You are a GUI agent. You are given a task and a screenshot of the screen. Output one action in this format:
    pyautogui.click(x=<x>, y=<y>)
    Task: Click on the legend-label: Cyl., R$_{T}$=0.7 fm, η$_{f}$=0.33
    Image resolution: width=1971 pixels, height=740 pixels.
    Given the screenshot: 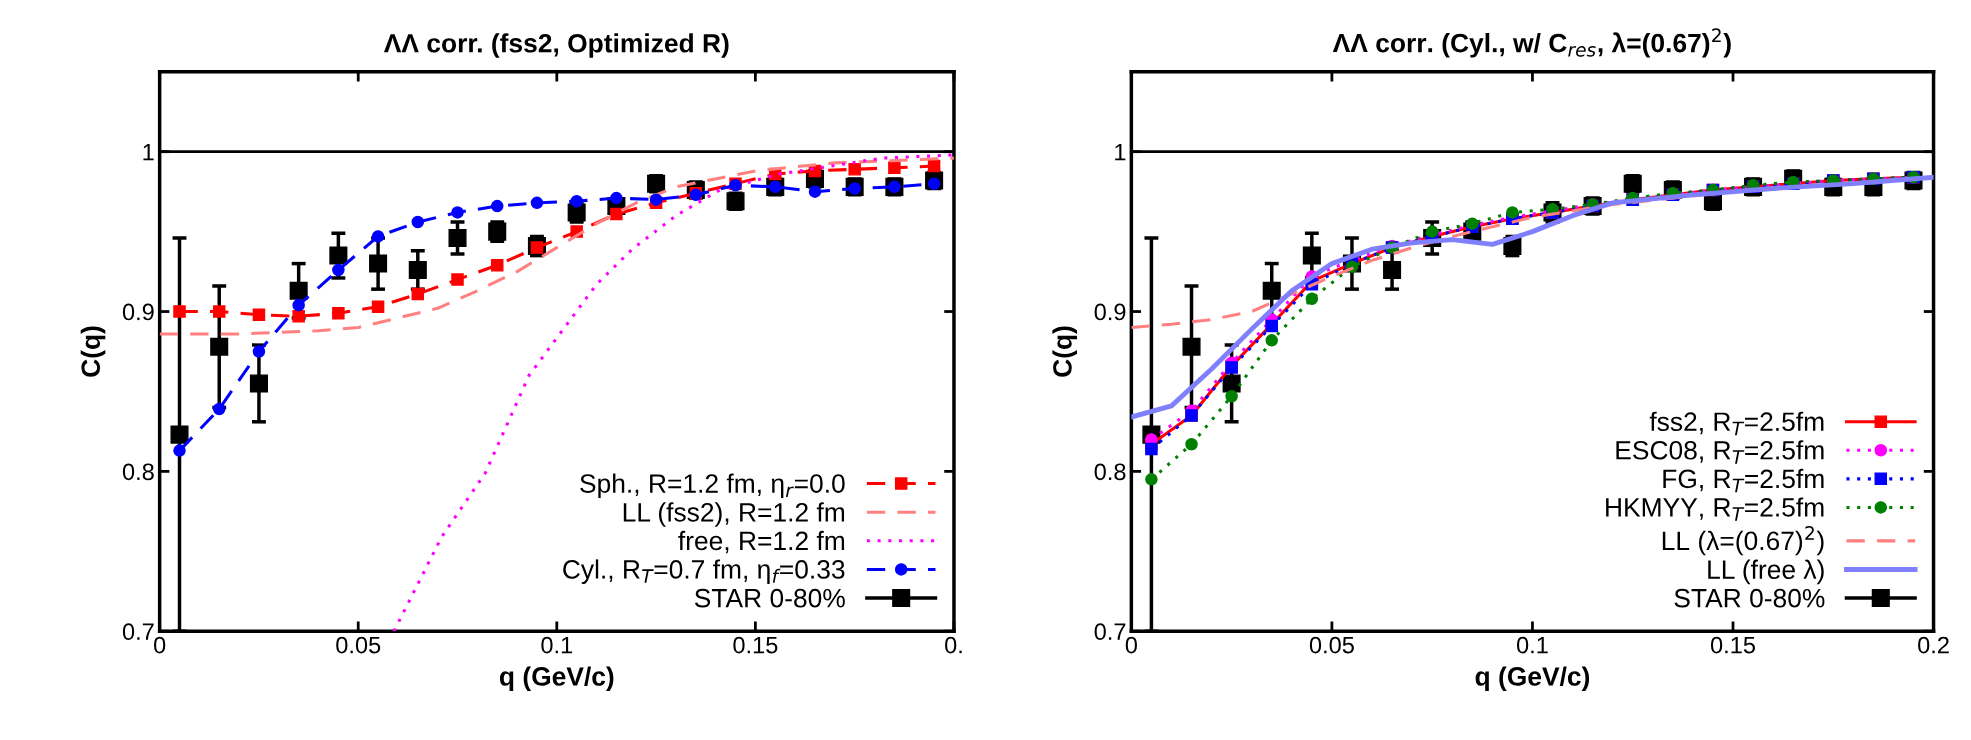 What is the action you would take?
    pyautogui.click(x=704, y=571)
    